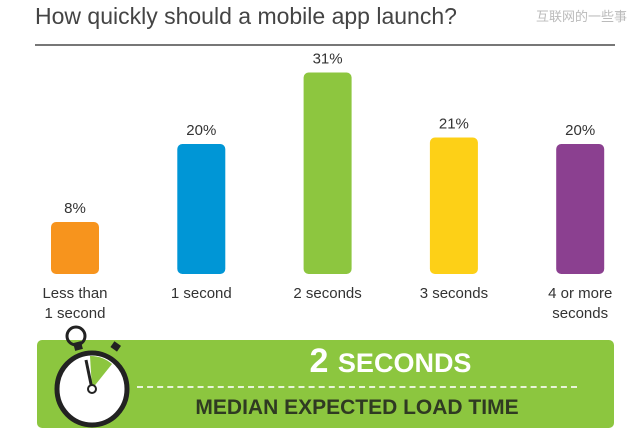 The width and height of the screenshot is (640, 443). I want to click on category-label: 3 seconds, so click(454, 293).